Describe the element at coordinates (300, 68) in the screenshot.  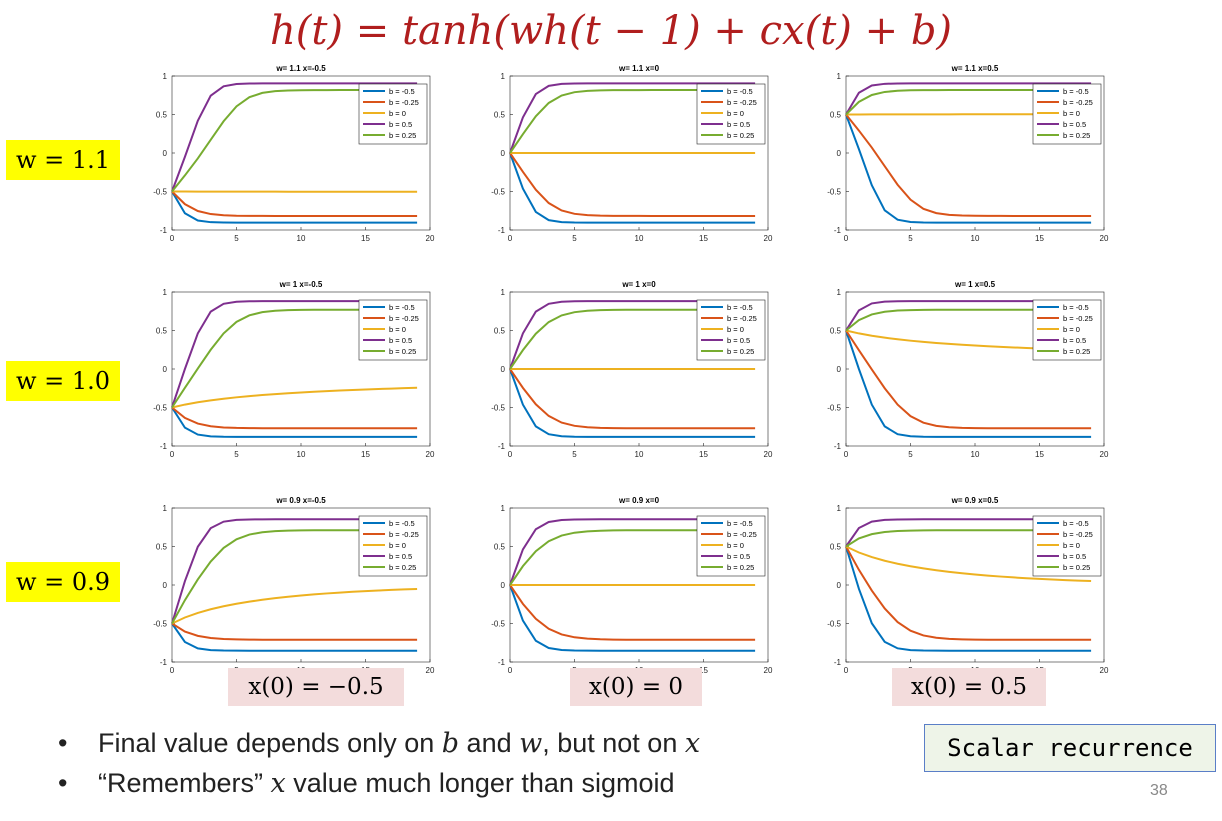
I see `subplot-title: w= 1.1 x=-0.5` at that location.